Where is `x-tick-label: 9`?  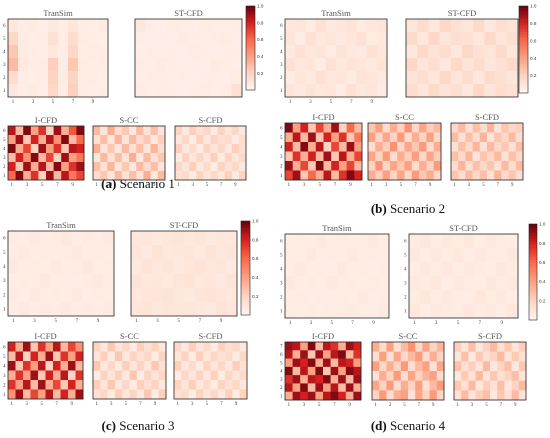 x-tick-label: 9 is located at coordinates (93, 102).